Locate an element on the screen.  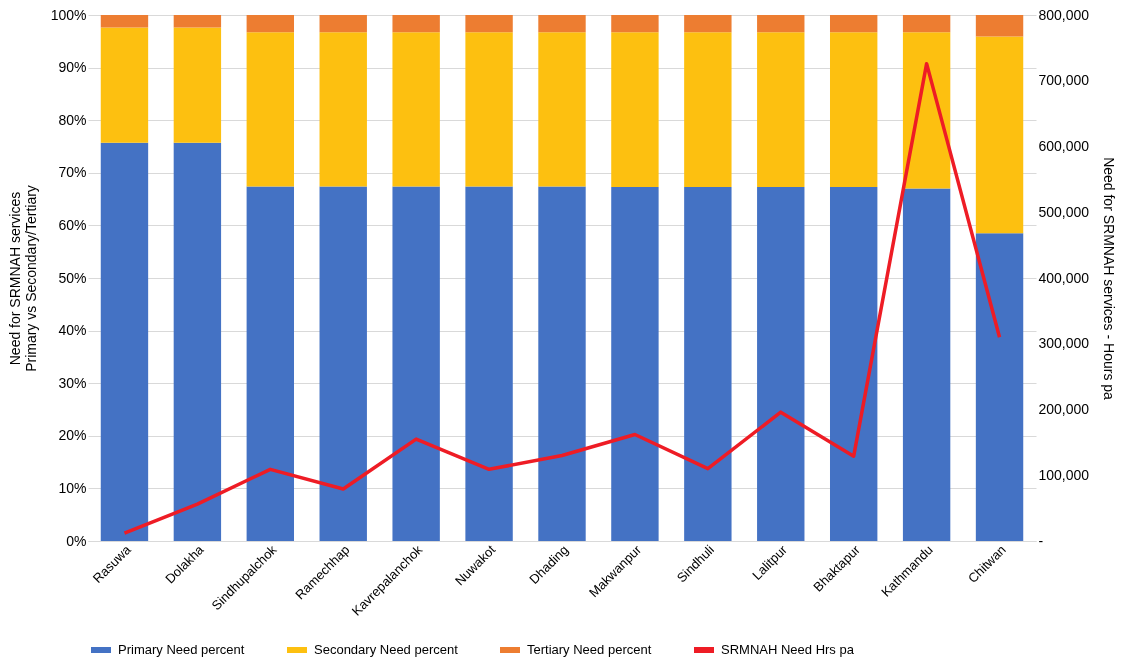
y-tick-label: 80% is located at coordinates (72, 119).